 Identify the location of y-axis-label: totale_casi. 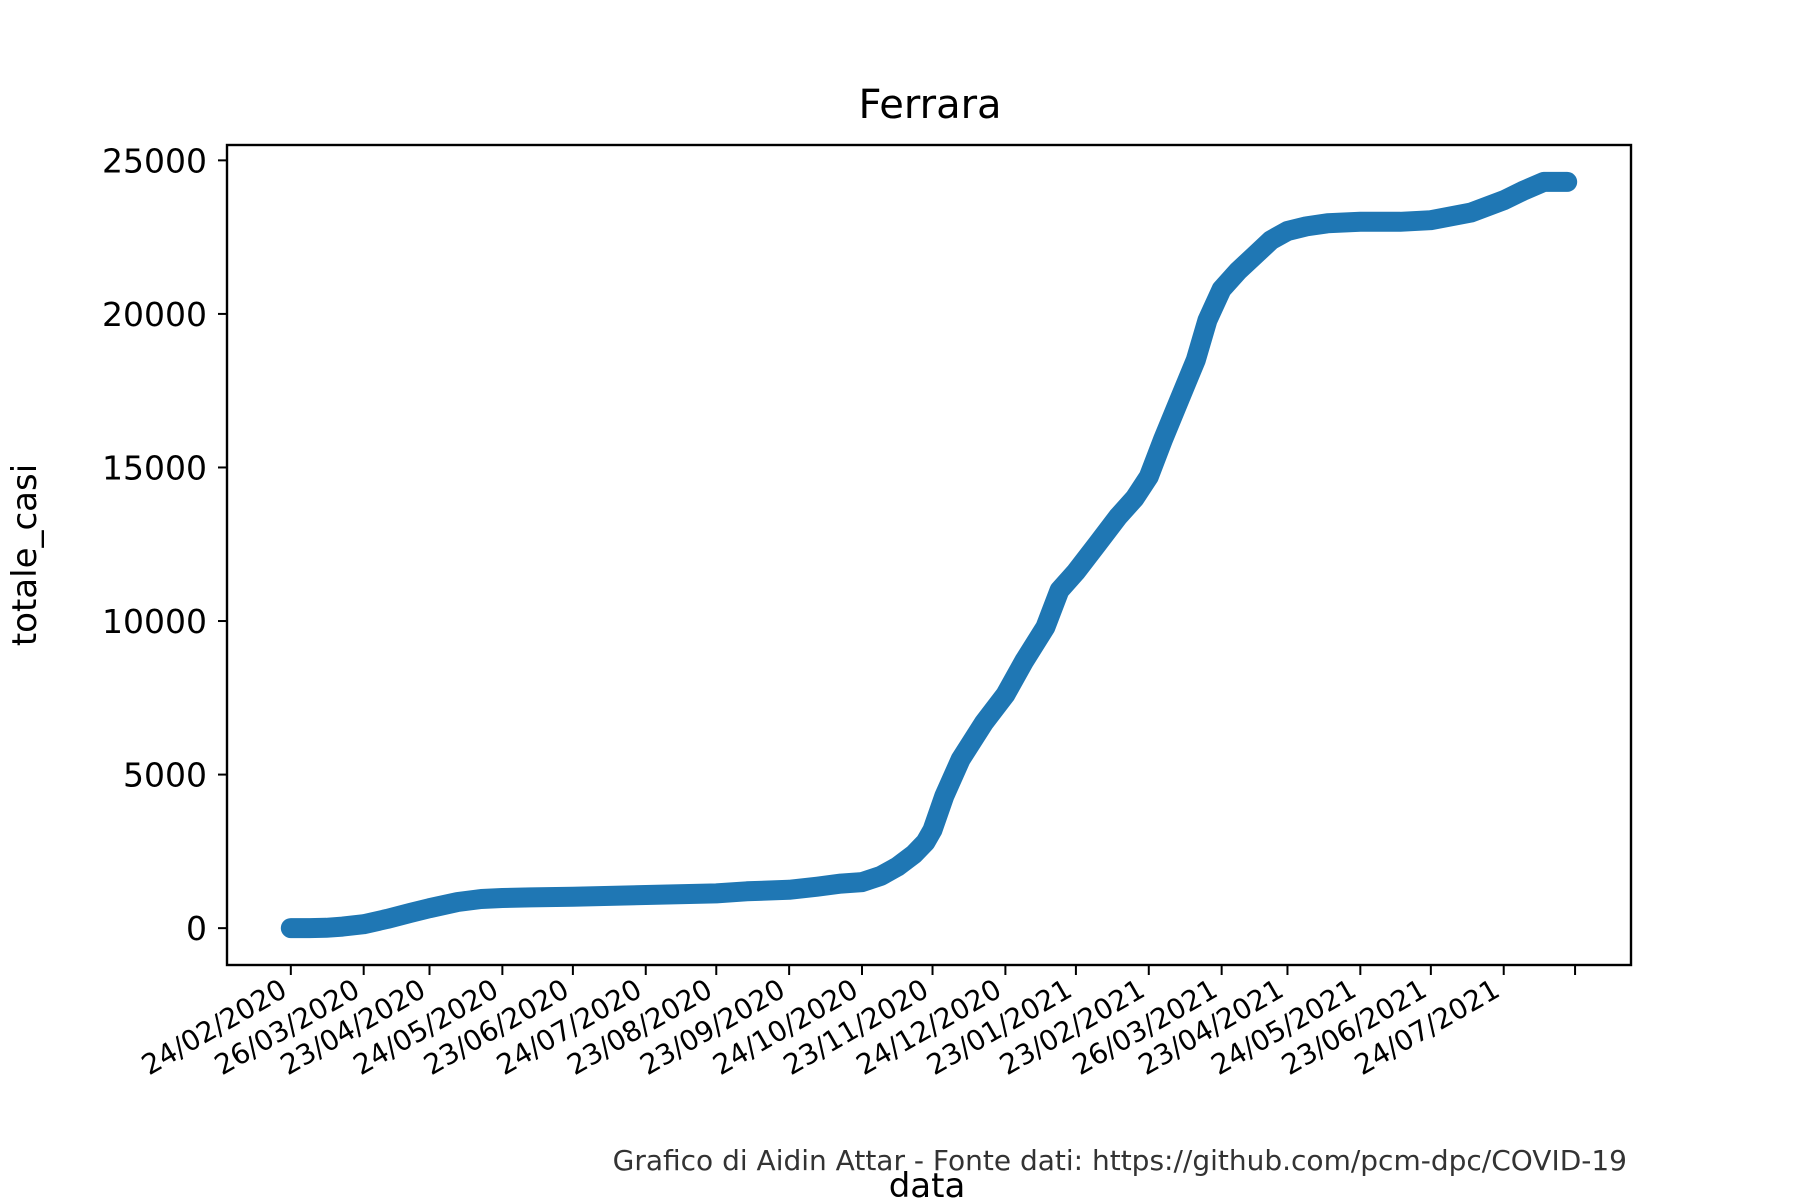
(25, 555).